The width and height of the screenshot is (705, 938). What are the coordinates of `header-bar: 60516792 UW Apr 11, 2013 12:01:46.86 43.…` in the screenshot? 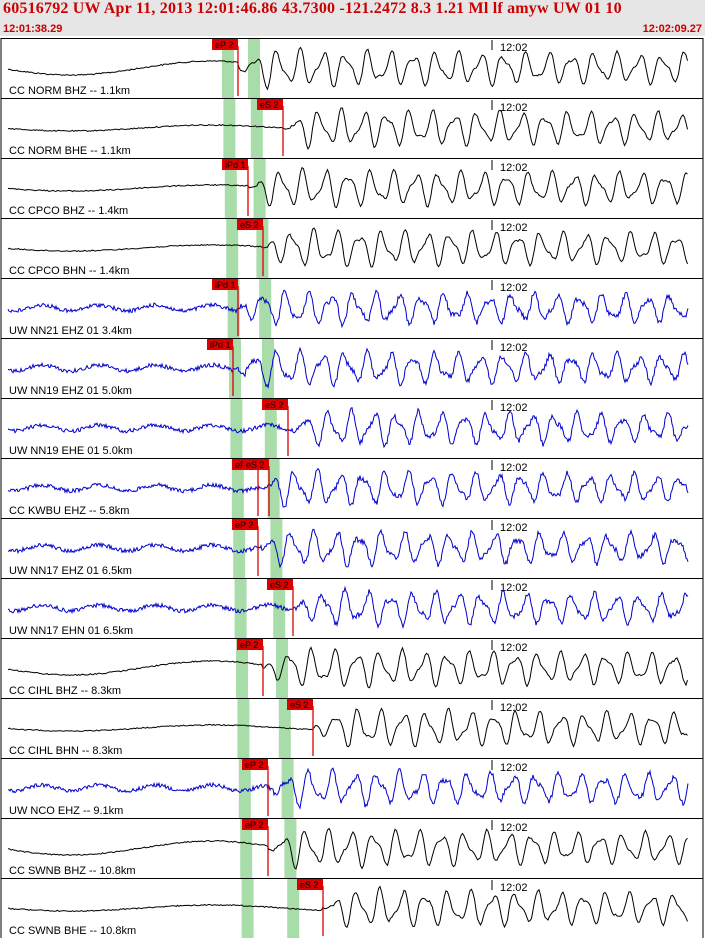 It's located at (352, 18).